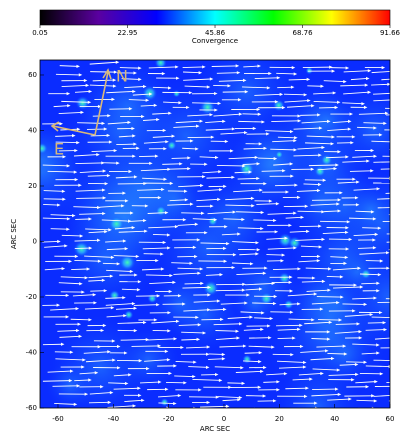 This screenshot has width=415, height=442. Describe the element at coordinates (390, 419) in the screenshot. I see `x-tick-label: 60` at that location.